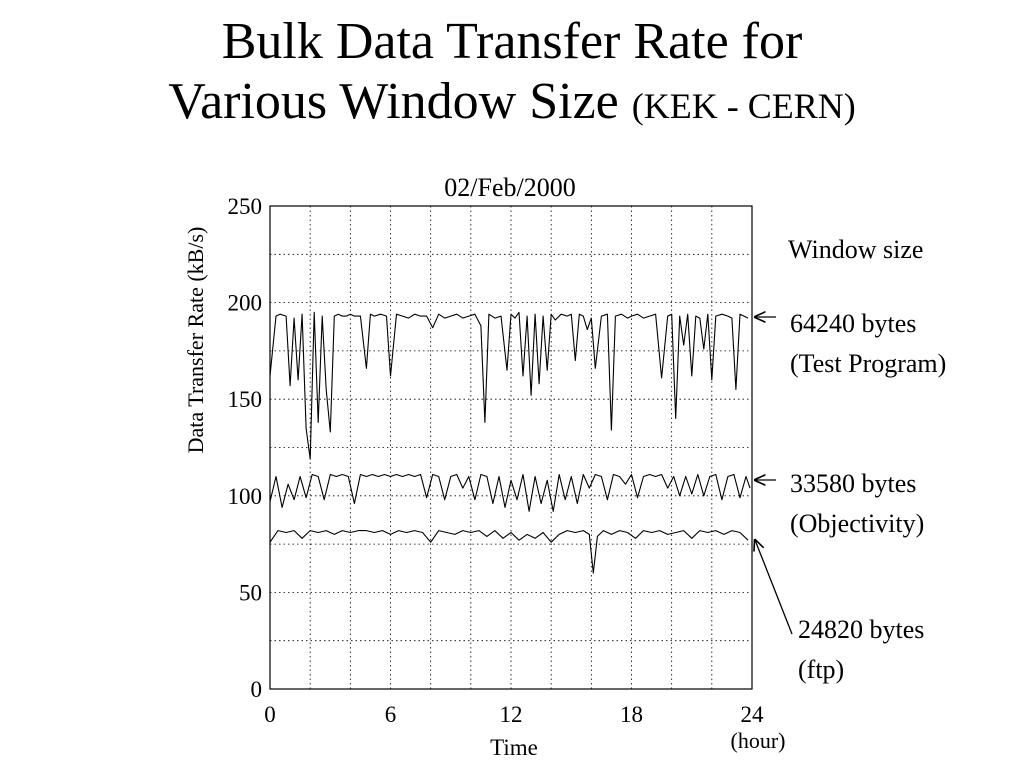 This screenshot has height=768, width=1024. Describe the element at coordinates (245, 496) in the screenshot. I see `y-tick-label: 100` at that location.